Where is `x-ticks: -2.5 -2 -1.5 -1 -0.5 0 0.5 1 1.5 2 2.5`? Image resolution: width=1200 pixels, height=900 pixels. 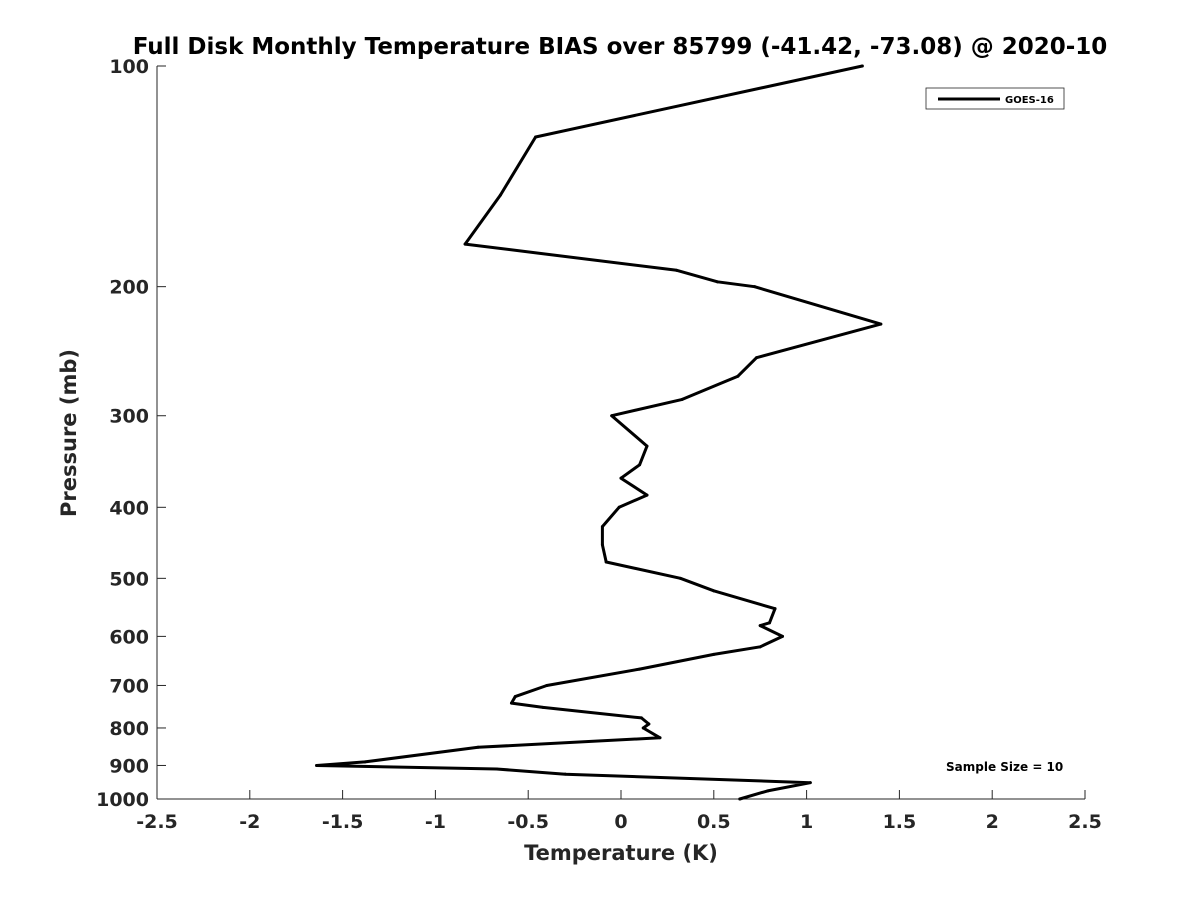 x-ticks: -2.5 -2 -1.5 -1 -0.5 0 0.5 1 1.5 2 2.5 is located at coordinates (619, 811).